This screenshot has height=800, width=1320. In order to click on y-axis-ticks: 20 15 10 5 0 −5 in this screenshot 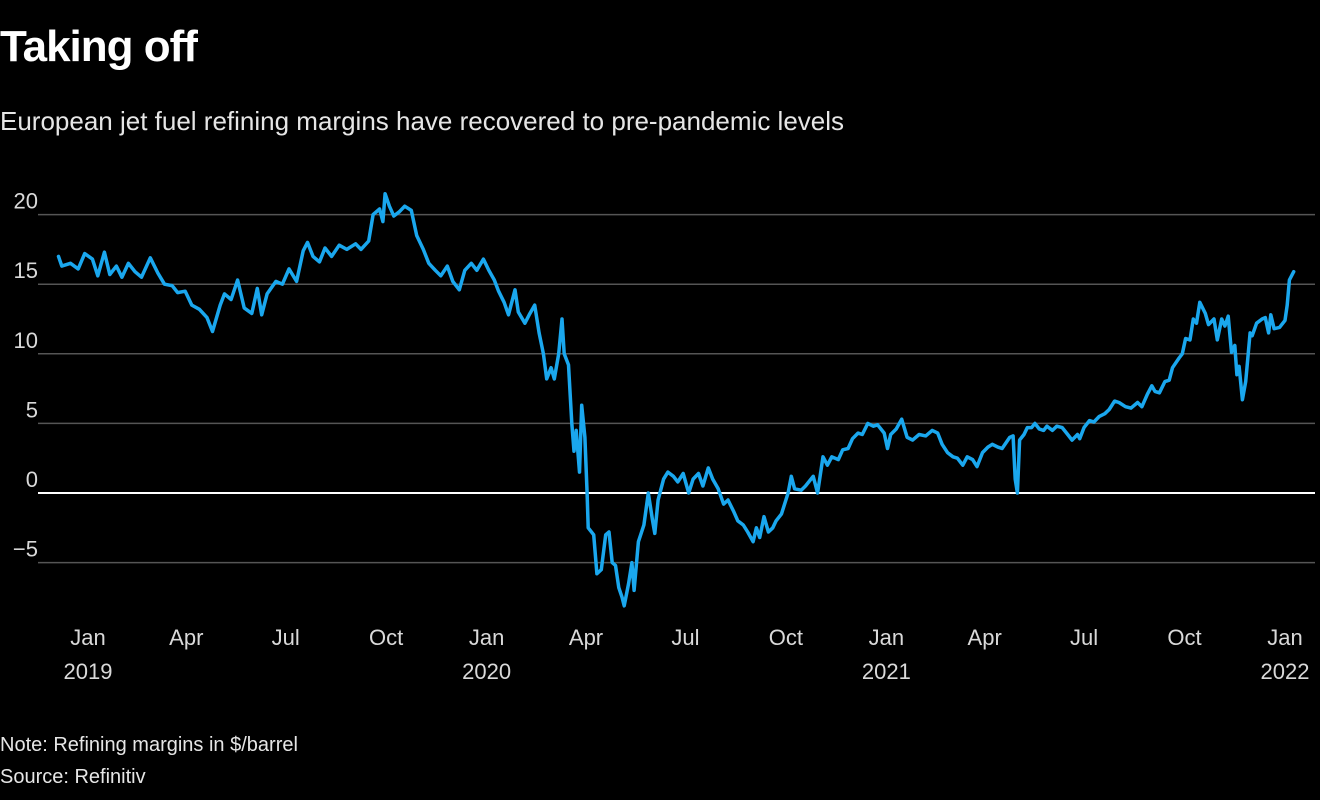, I will do `click(25, 375)`.